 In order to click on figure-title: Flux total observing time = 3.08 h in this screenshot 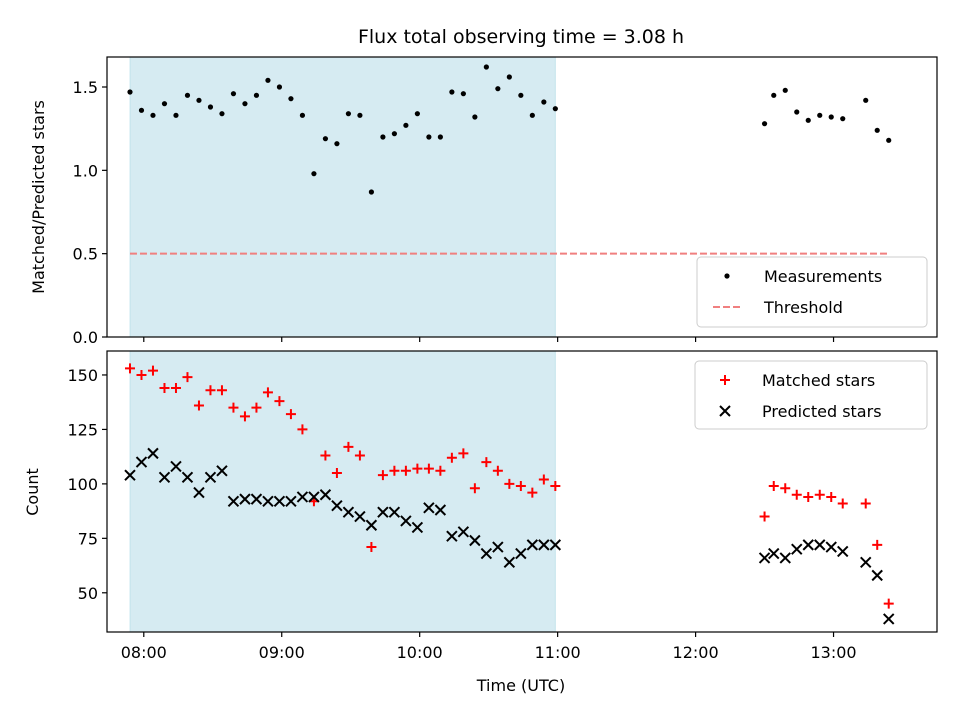, I will do `click(521, 37)`.